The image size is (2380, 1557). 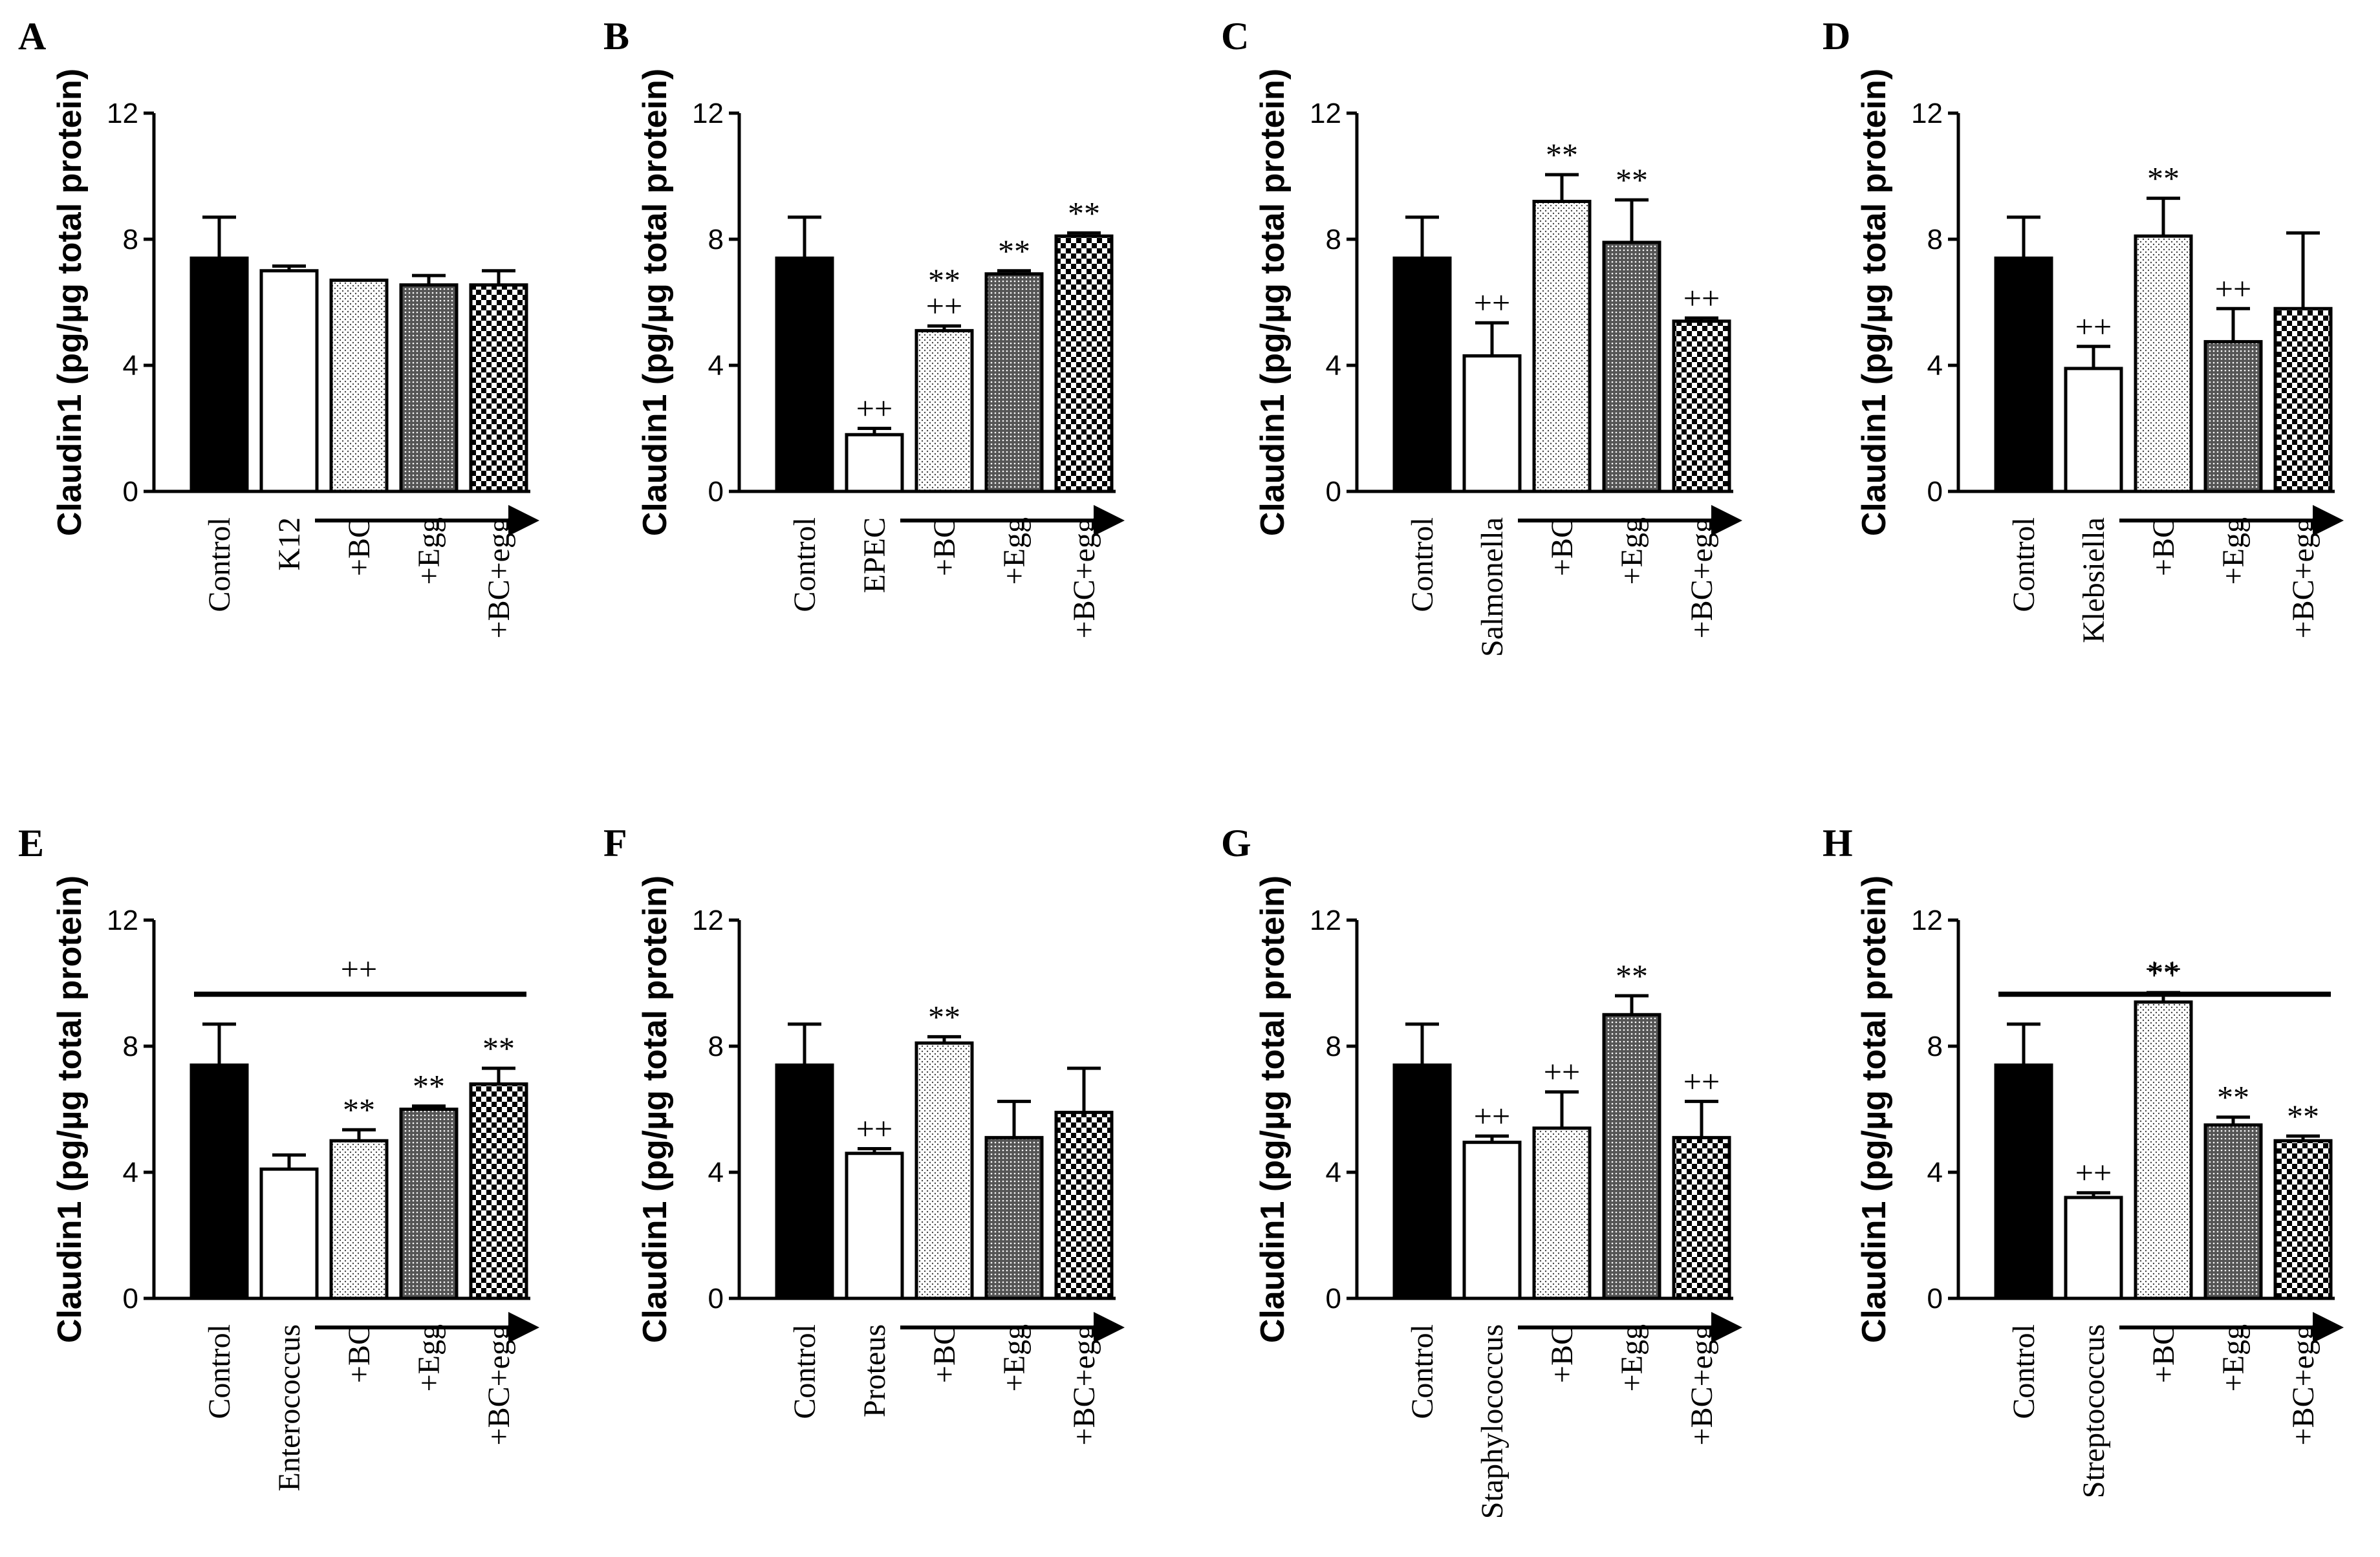 I want to click on x-category-label: Streptococcus, so click(x=2094, y=1411).